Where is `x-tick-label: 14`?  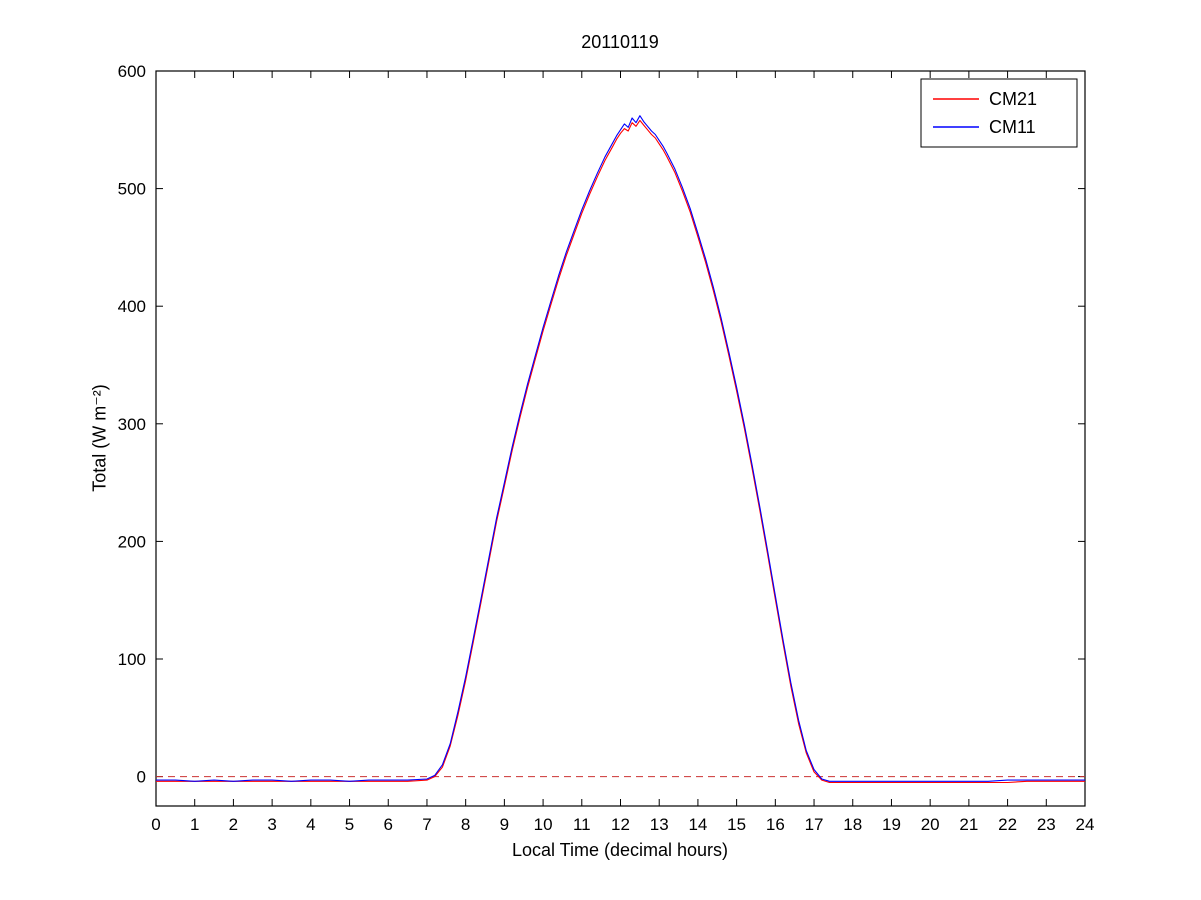
x-tick-label: 14 is located at coordinates (697, 824).